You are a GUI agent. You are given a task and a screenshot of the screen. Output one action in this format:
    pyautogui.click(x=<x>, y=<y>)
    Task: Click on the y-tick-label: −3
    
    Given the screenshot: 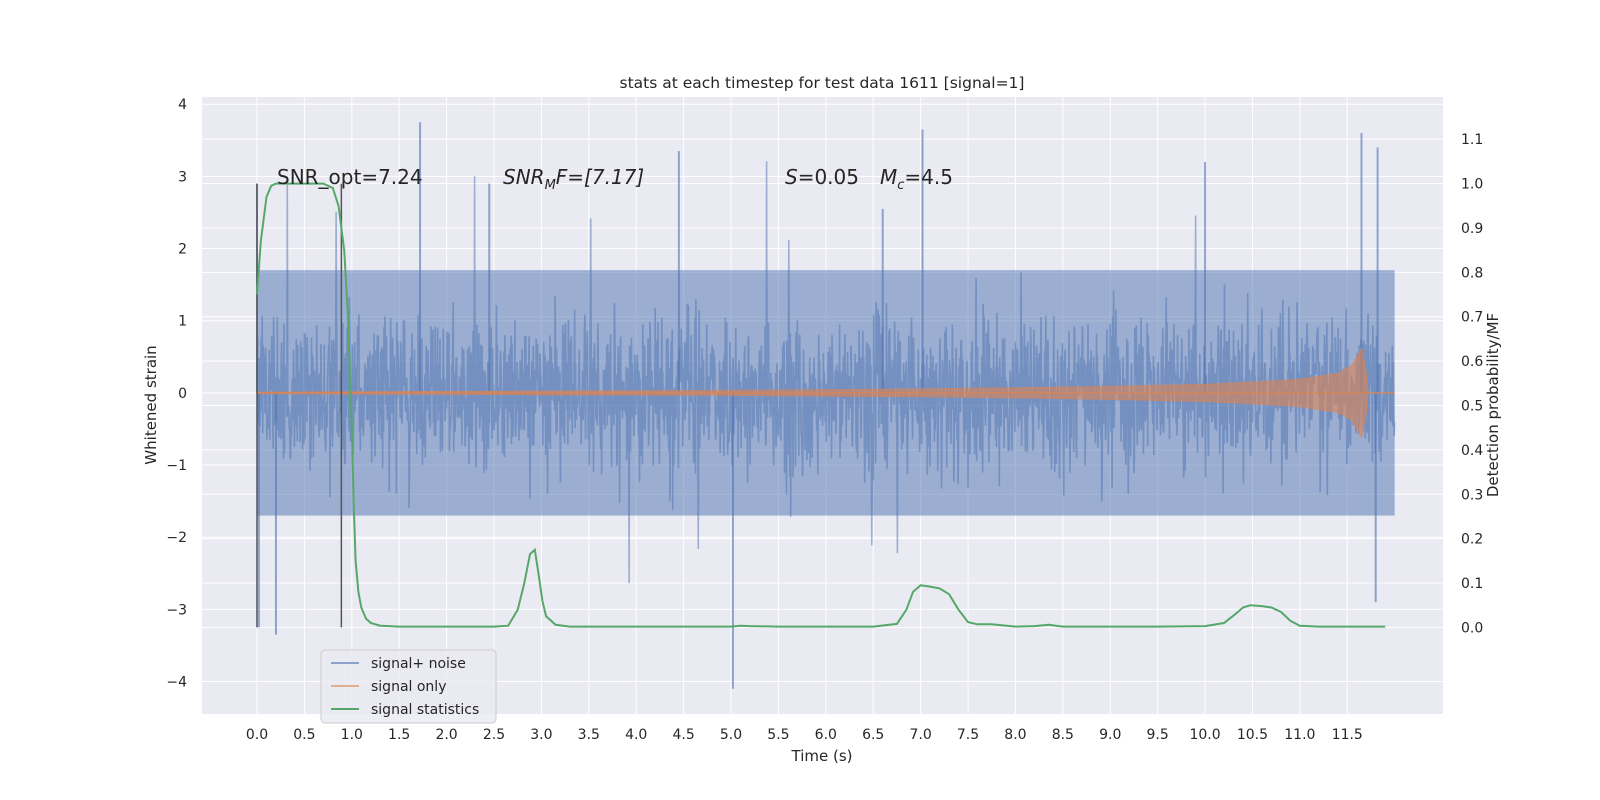 What is the action you would take?
    pyautogui.click(x=176, y=610)
    